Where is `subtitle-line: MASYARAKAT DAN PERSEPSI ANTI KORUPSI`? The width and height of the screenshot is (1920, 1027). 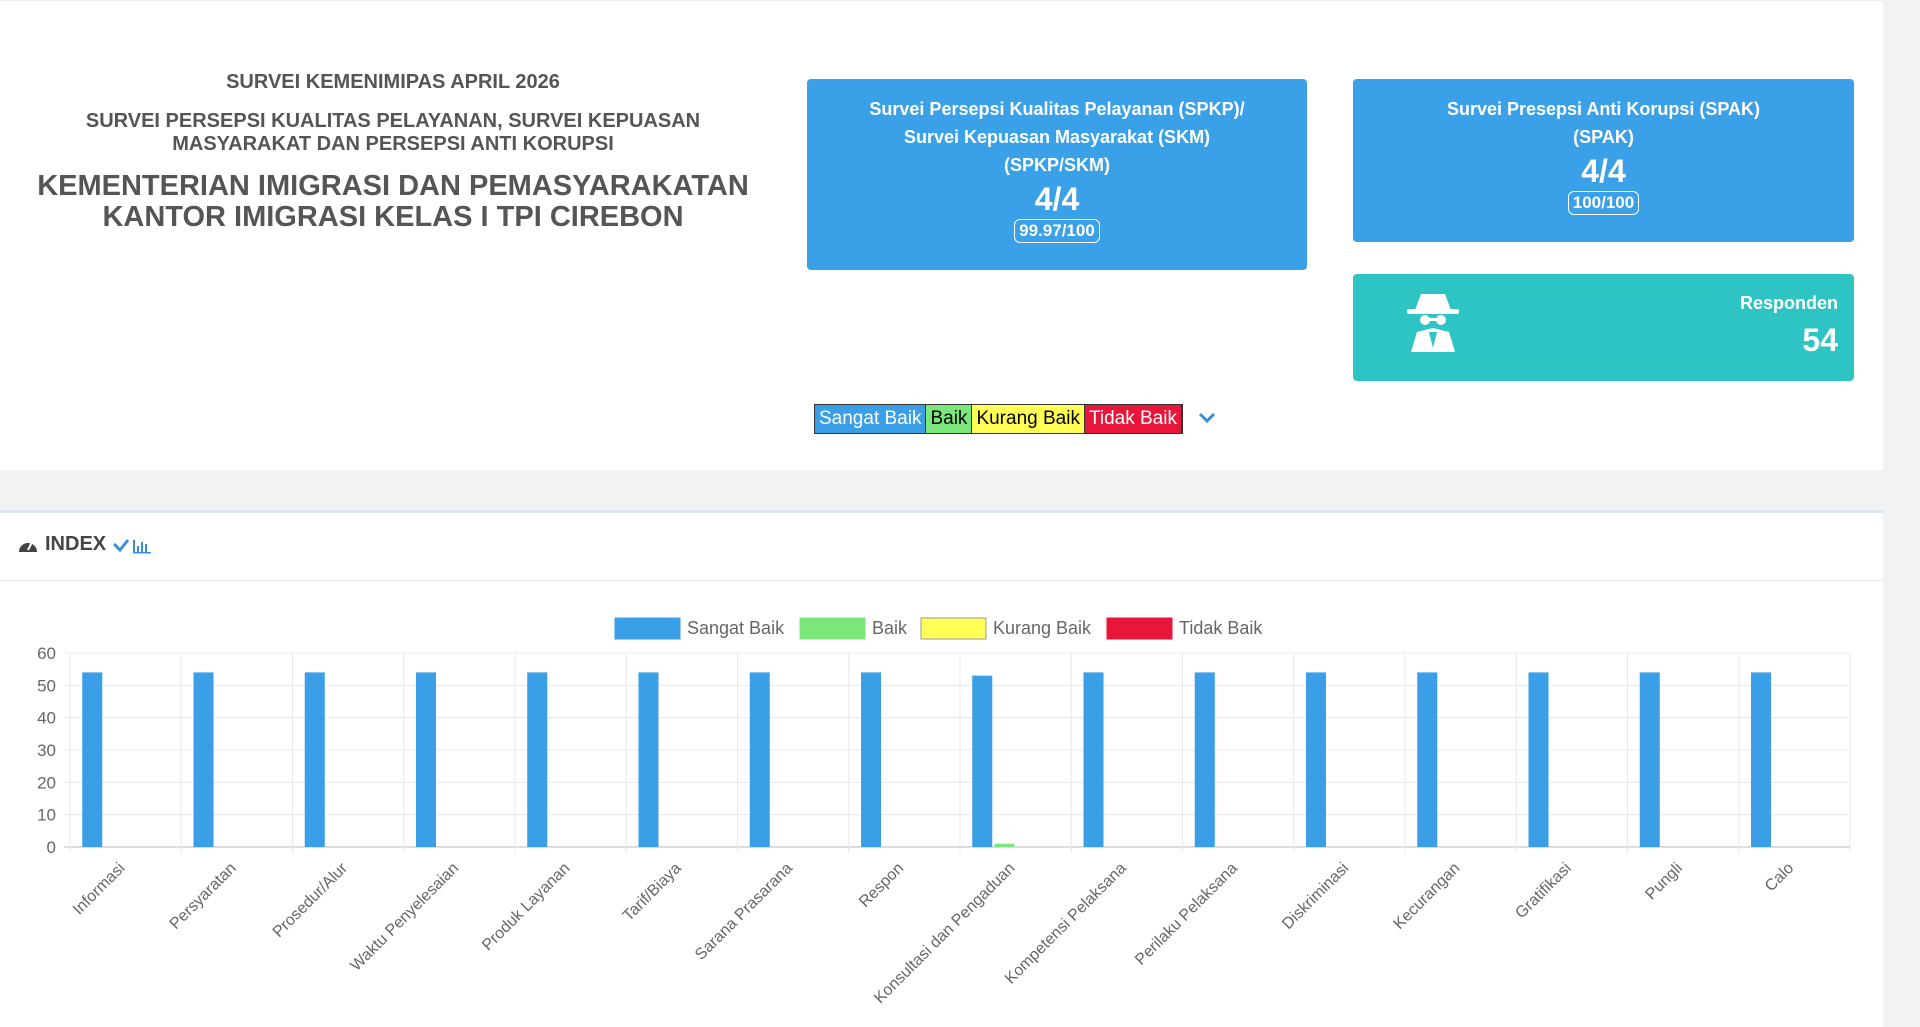 subtitle-line: MASYARAKAT DAN PERSEPSI ANTI KORUPSI is located at coordinates (393, 144).